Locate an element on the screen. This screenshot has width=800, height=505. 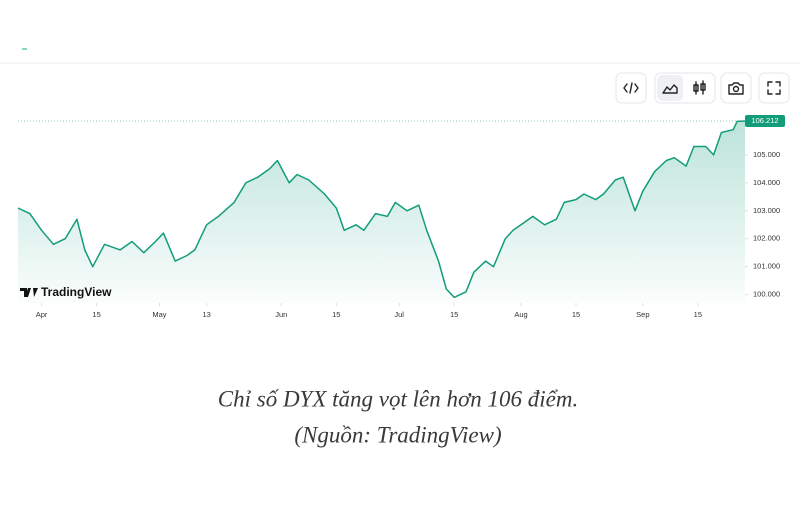
x-tick-label: Aug is located at coordinates (520, 314).